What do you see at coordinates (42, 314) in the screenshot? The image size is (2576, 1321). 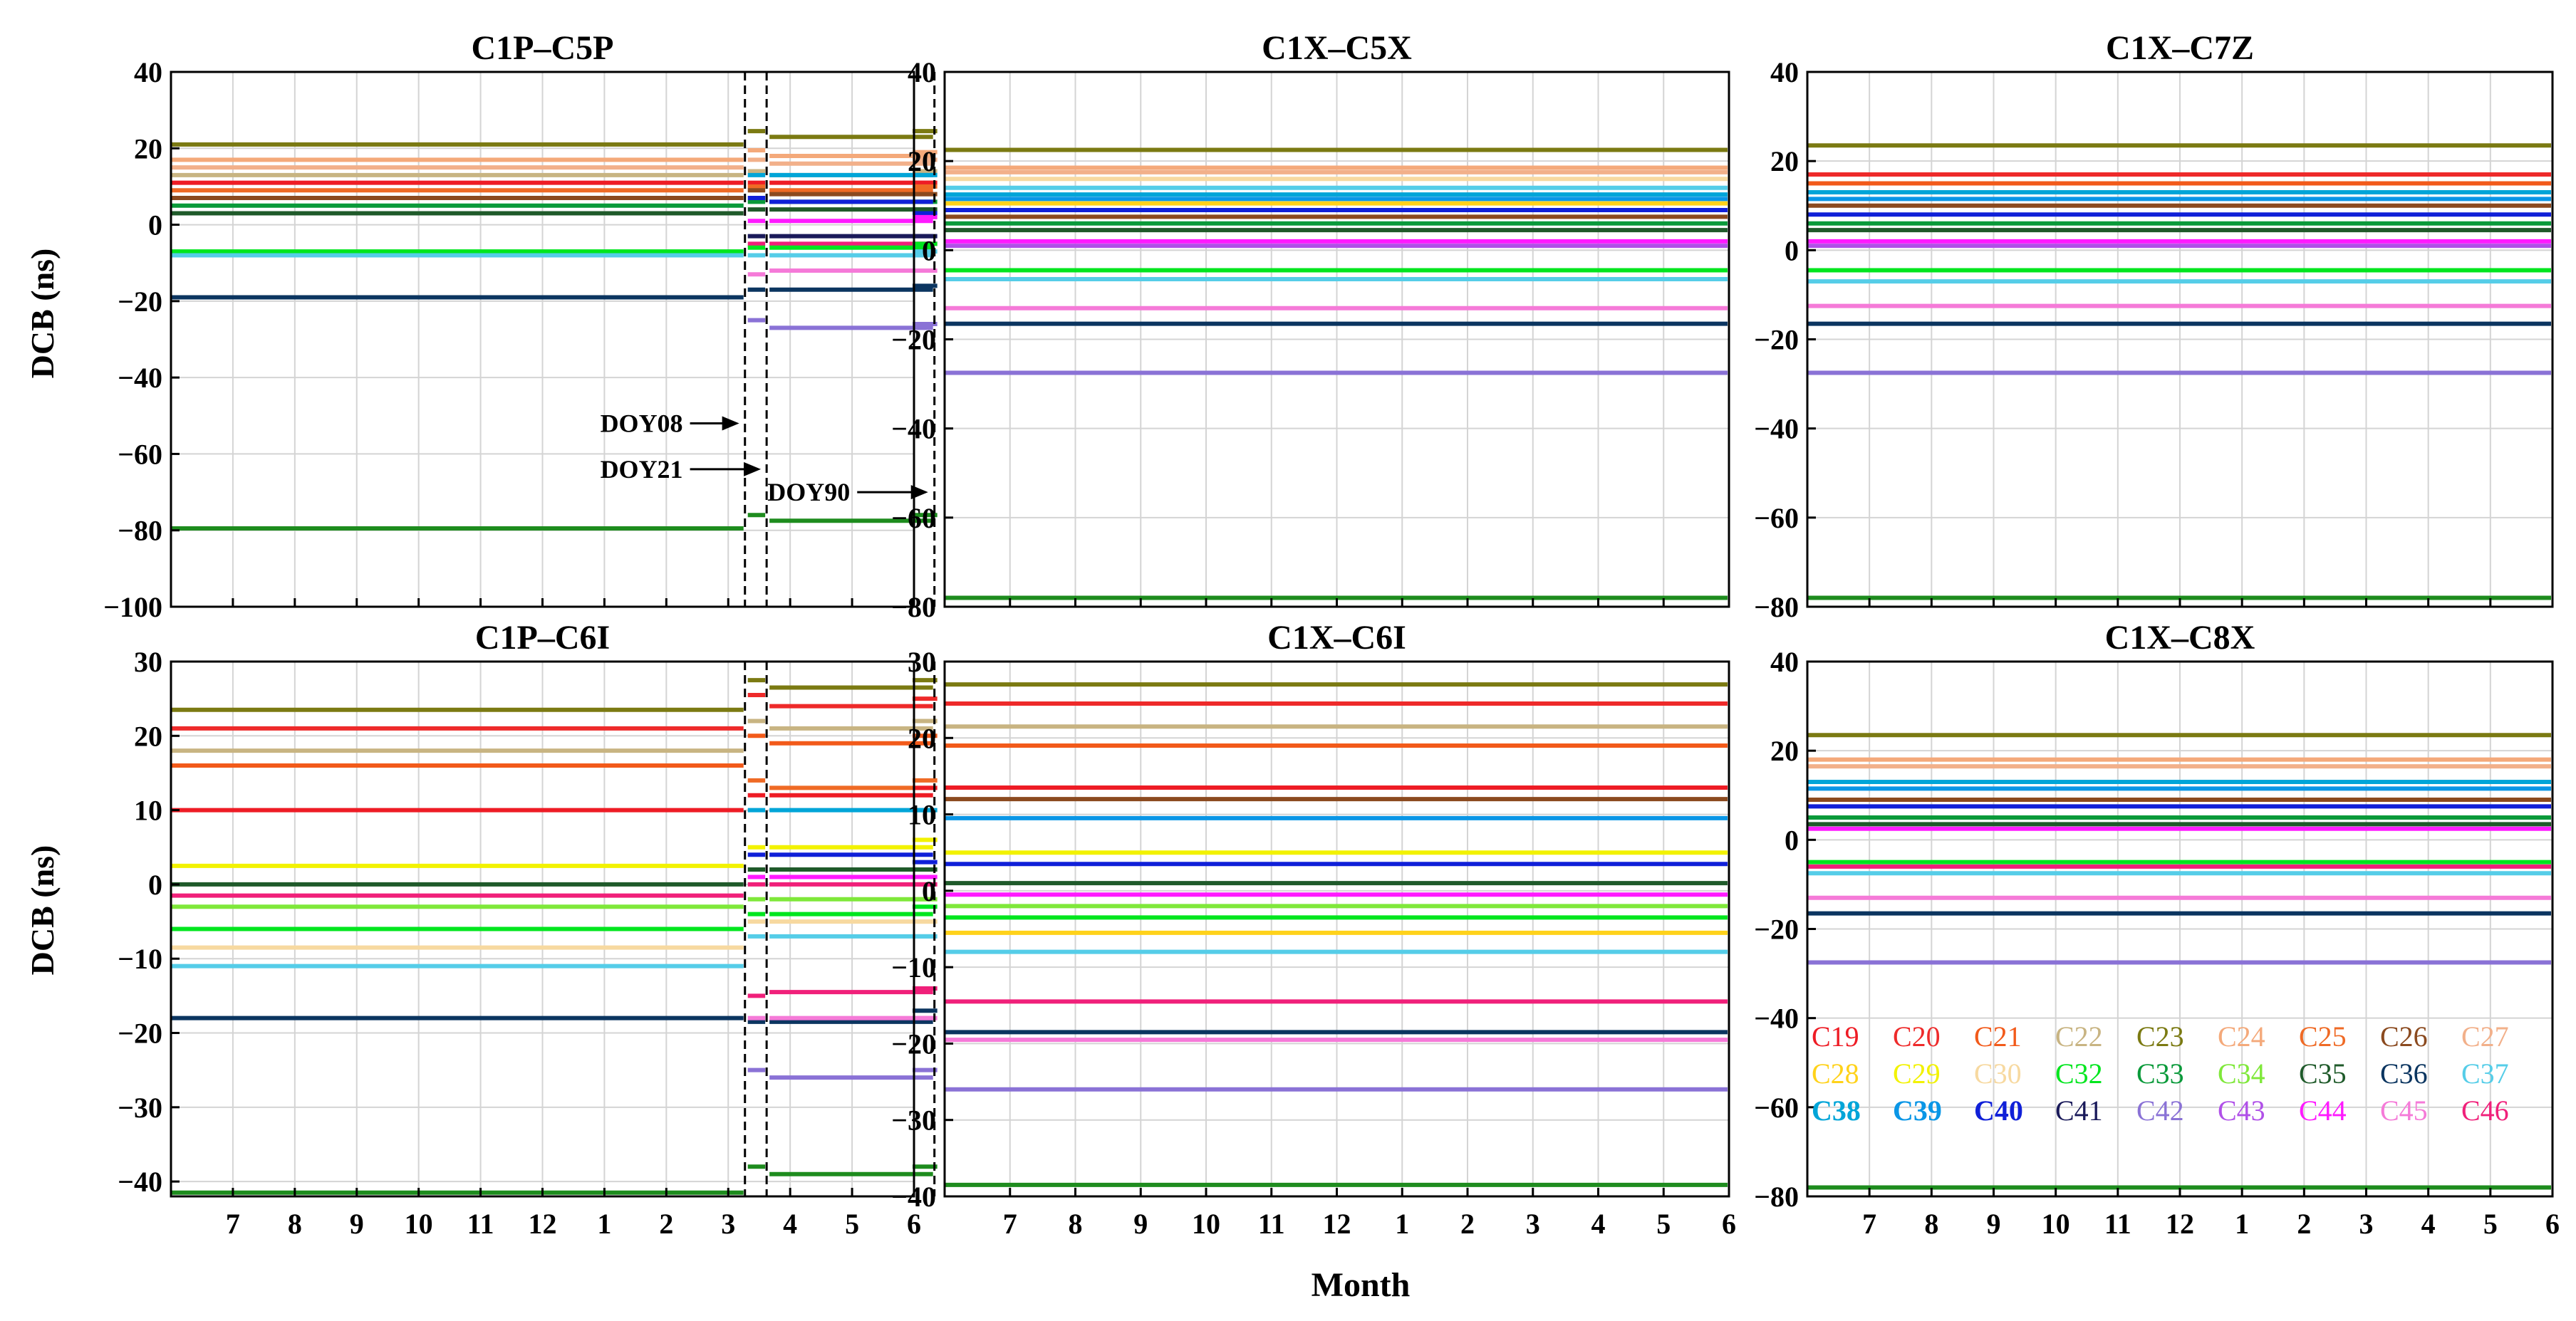 I see `shared-y-label-top: DCB (ns)` at bounding box center [42, 314].